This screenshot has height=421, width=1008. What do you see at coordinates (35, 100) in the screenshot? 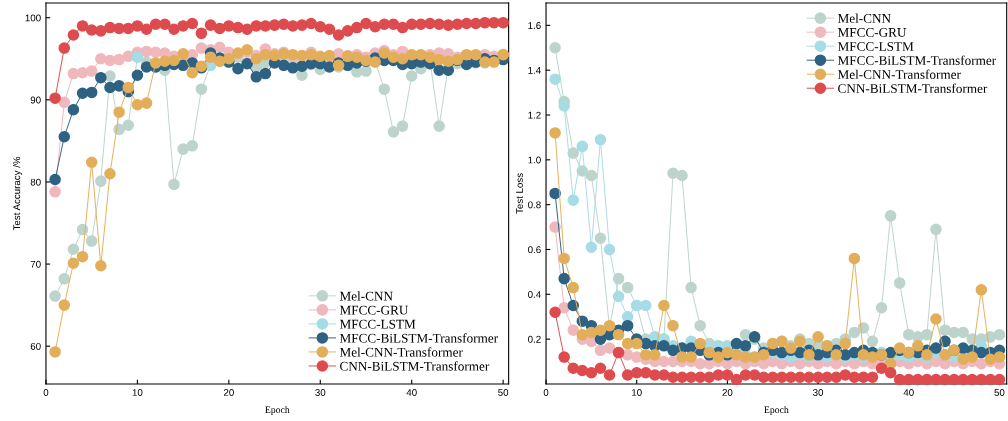
I see `y-tick-label: 90` at bounding box center [35, 100].